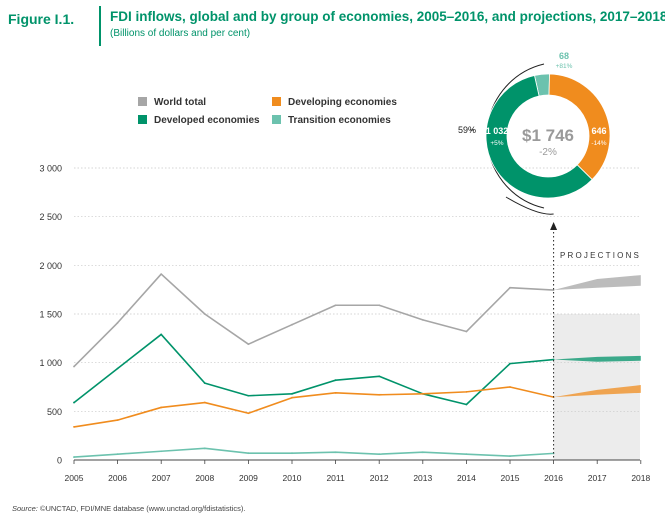  Describe the element at coordinates (553, 478) in the screenshot. I see `x-tick-label: 2016` at that location.